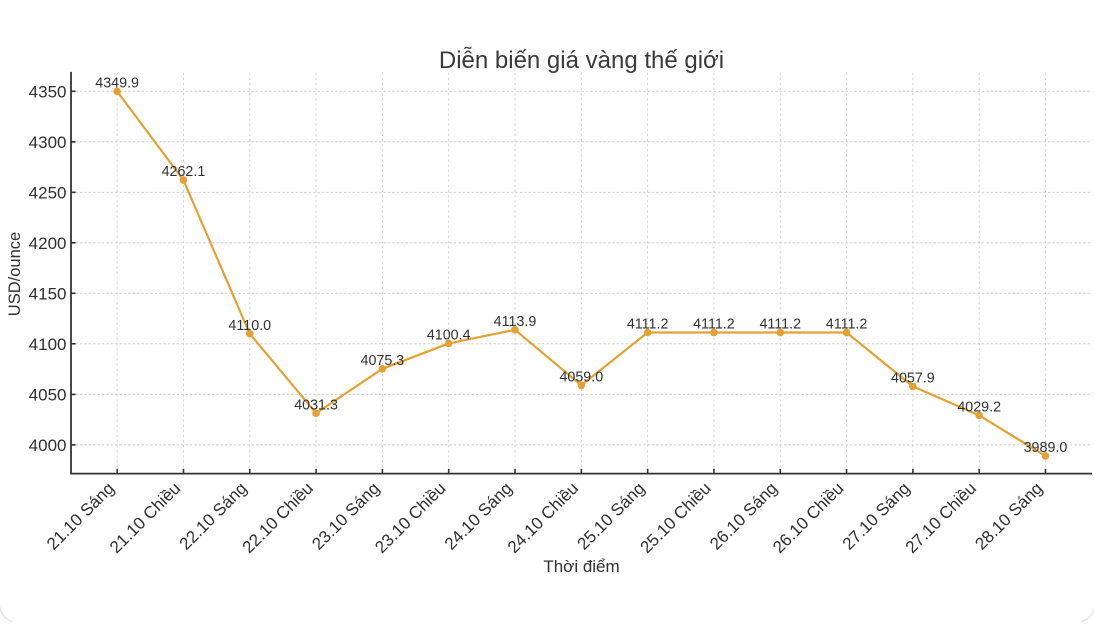 The image size is (1094, 627). What do you see at coordinates (48, 192) in the screenshot?
I see `svg-text: 4250` at bounding box center [48, 192].